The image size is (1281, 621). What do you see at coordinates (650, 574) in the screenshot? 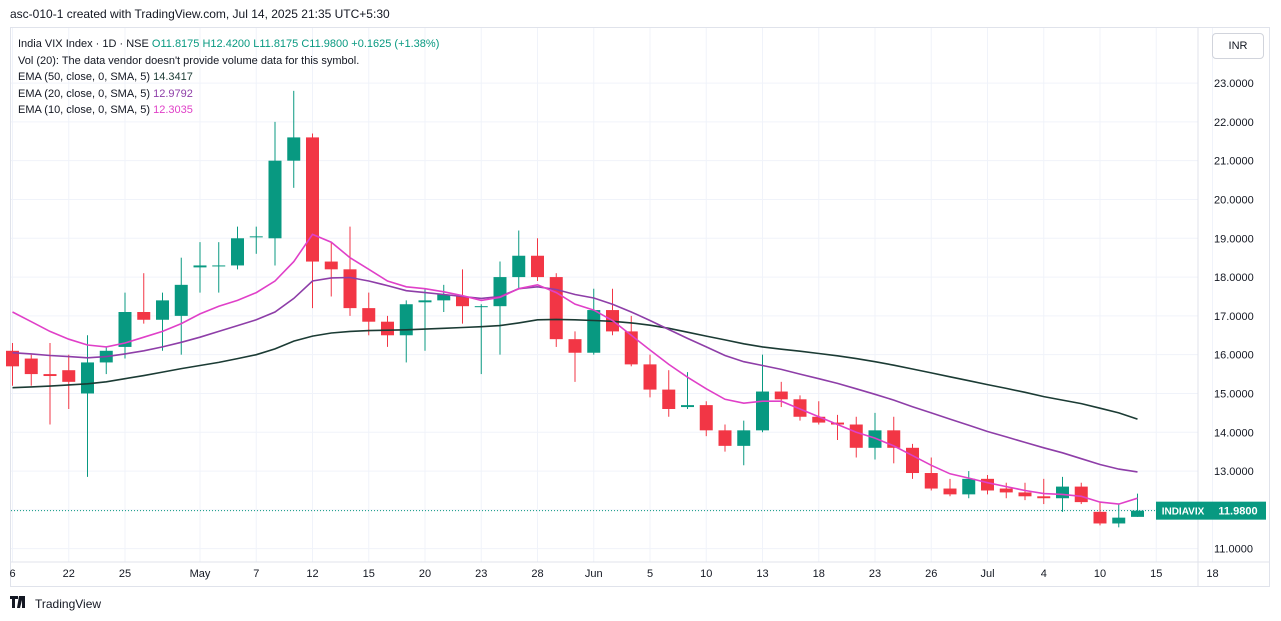
I see `x-tick-label: 5` at bounding box center [650, 574].